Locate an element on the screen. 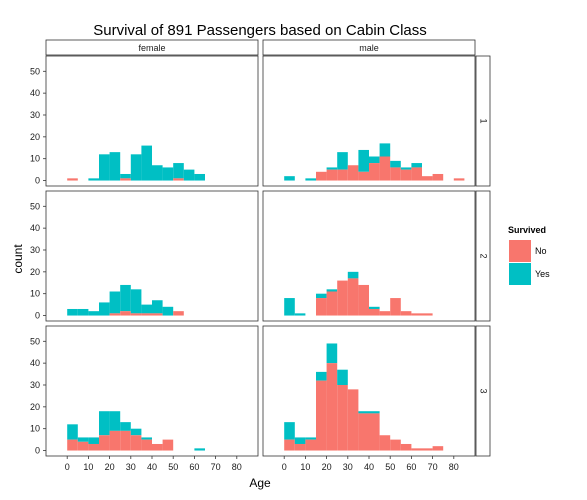  legend-title: Survived is located at coordinates (527, 230).